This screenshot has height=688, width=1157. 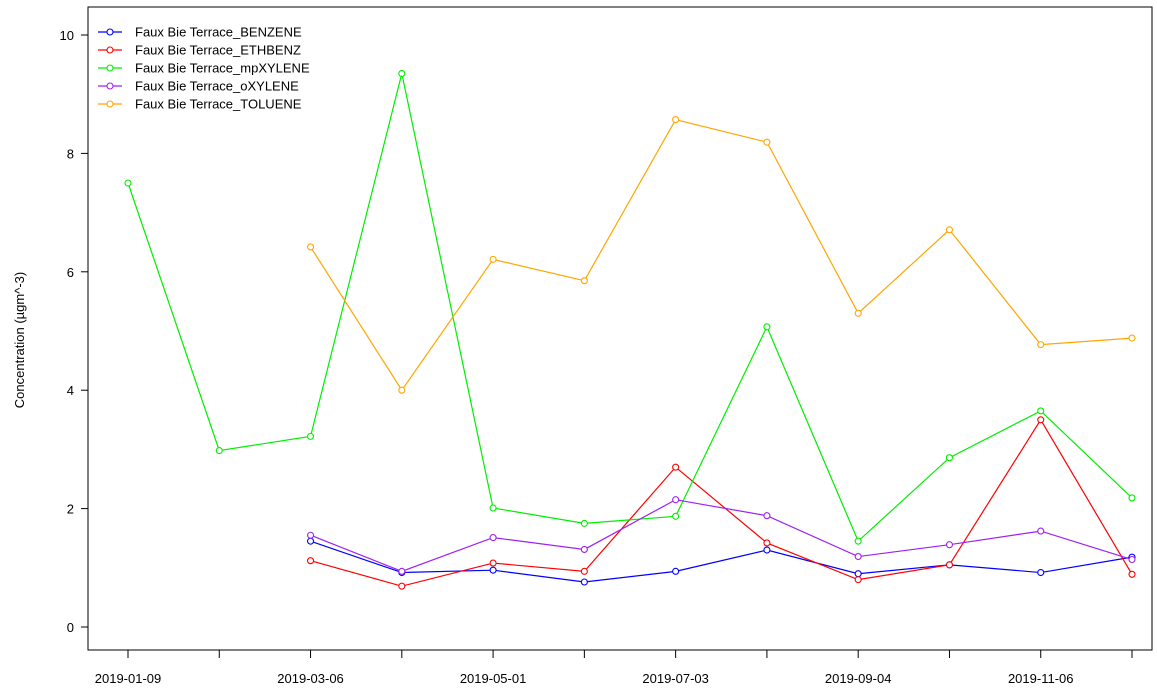 What do you see at coordinates (70, 627) in the screenshot?
I see `y-tick-label: 0` at bounding box center [70, 627].